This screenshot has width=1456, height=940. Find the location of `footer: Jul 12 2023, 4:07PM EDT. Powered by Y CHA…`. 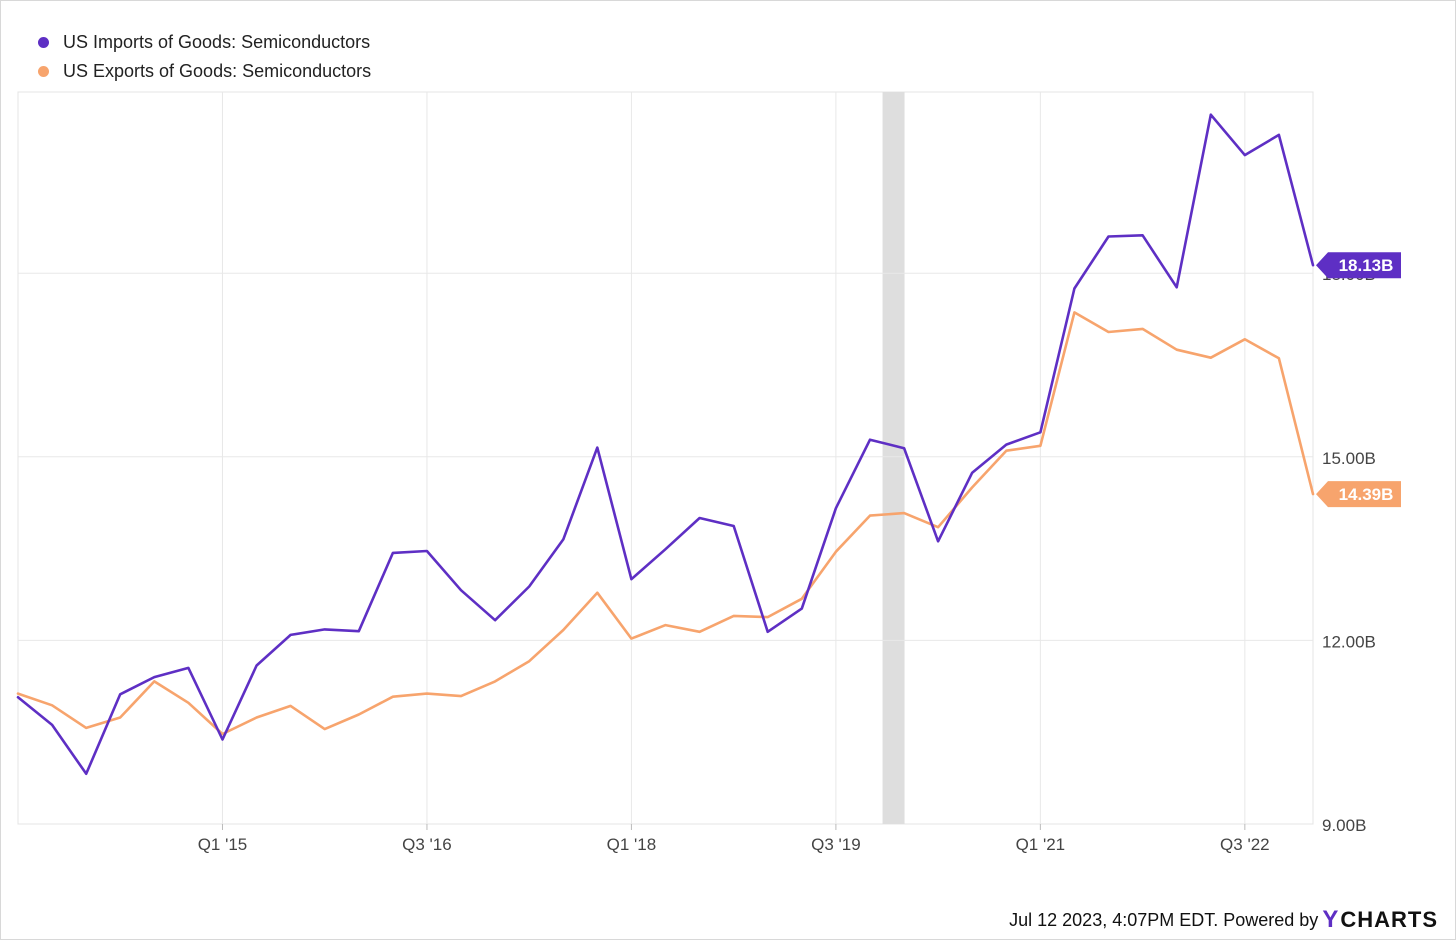

footer: Jul 12 2023, 4:07PM EDT. Powered by Y CHA… is located at coordinates (1223, 920).